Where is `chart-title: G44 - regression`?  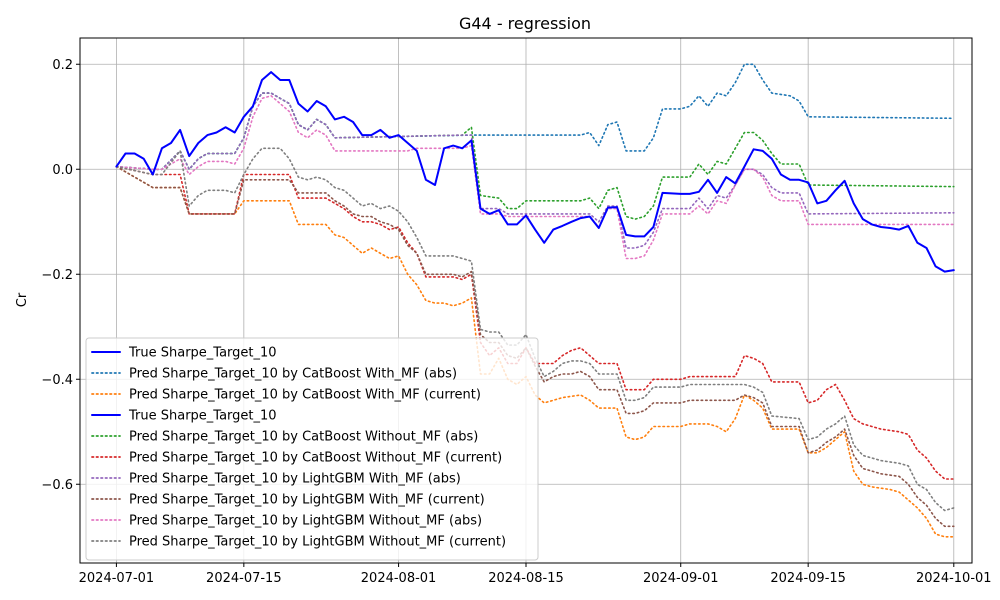 chart-title: G44 - regression is located at coordinates (525, 23).